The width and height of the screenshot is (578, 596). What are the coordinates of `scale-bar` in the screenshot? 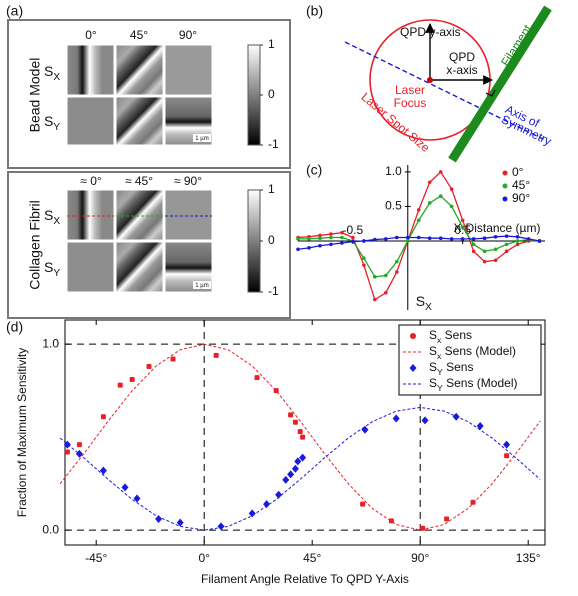 It's located at (202, 138).